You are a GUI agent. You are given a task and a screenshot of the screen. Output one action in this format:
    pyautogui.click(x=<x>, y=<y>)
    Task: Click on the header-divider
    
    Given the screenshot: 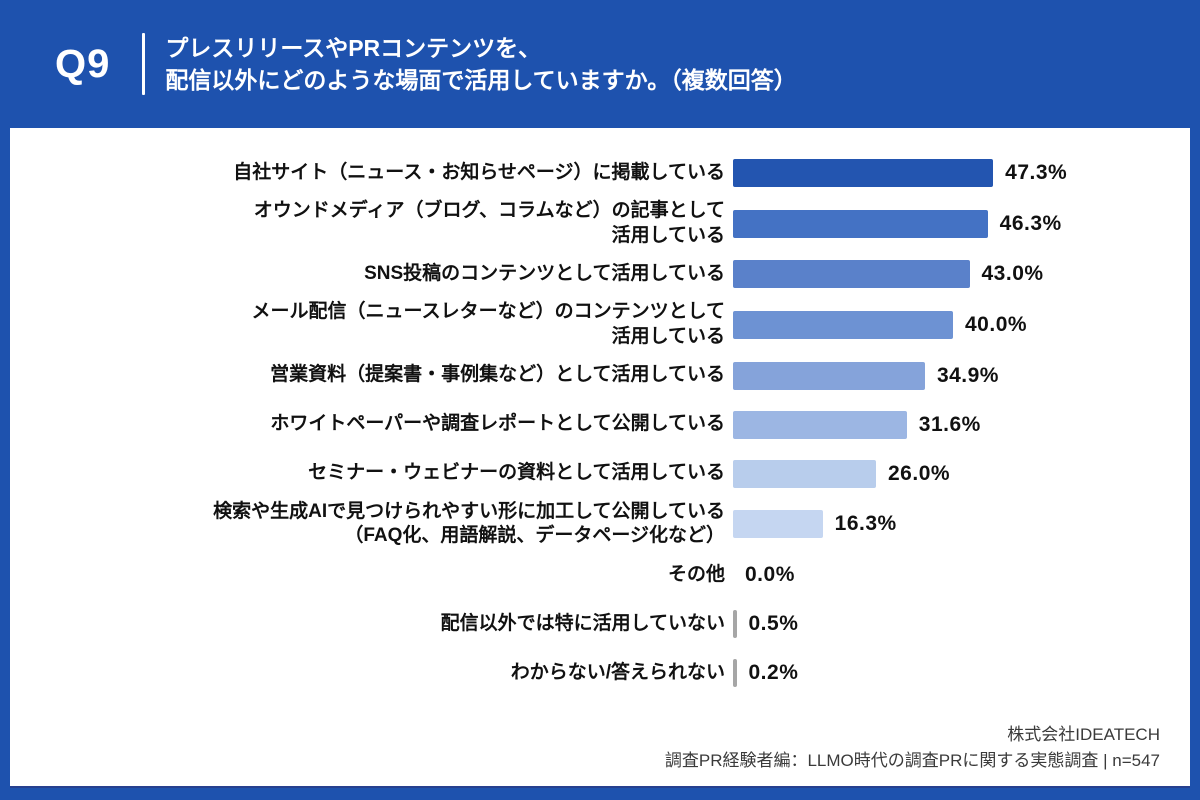 What is the action you would take?
    pyautogui.click(x=144, y=64)
    